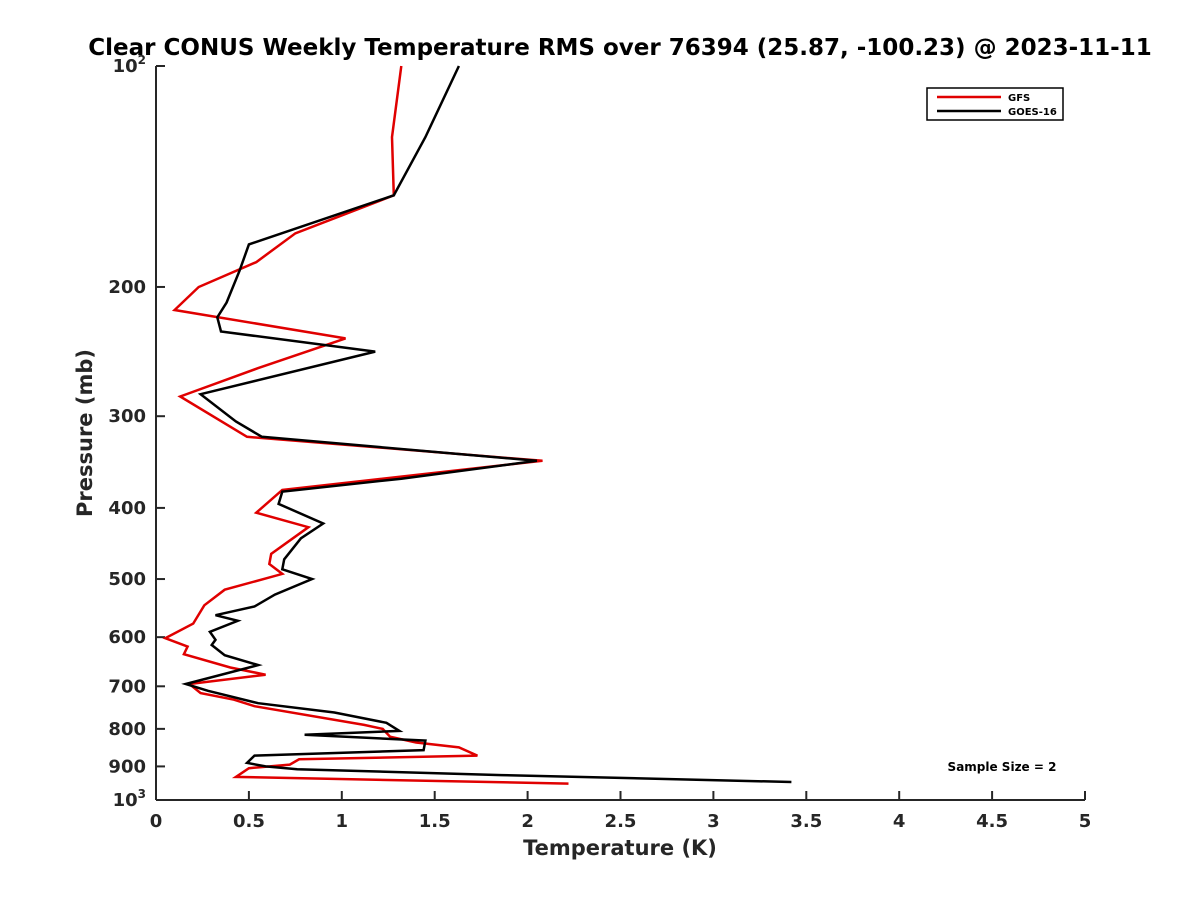 The width and height of the screenshot is (1200, 900). What do you see at coordinates (249, 821) in the screenshot?
I see `x-tick-label: 0.5` at bounding box center [249, 821].